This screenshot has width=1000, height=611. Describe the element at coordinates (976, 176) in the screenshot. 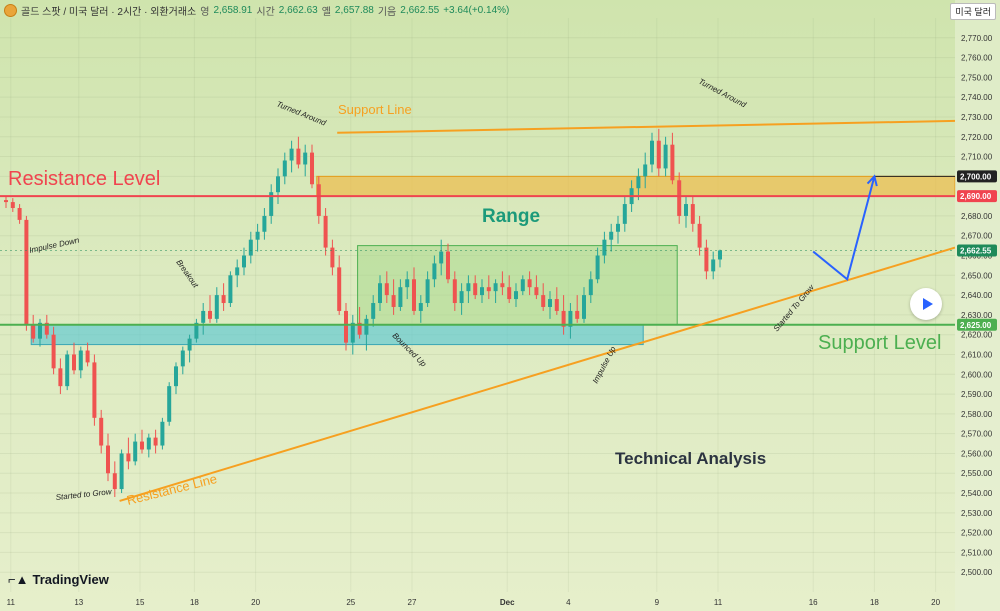

I see `price-badge-label: 2,700.00` at that location.